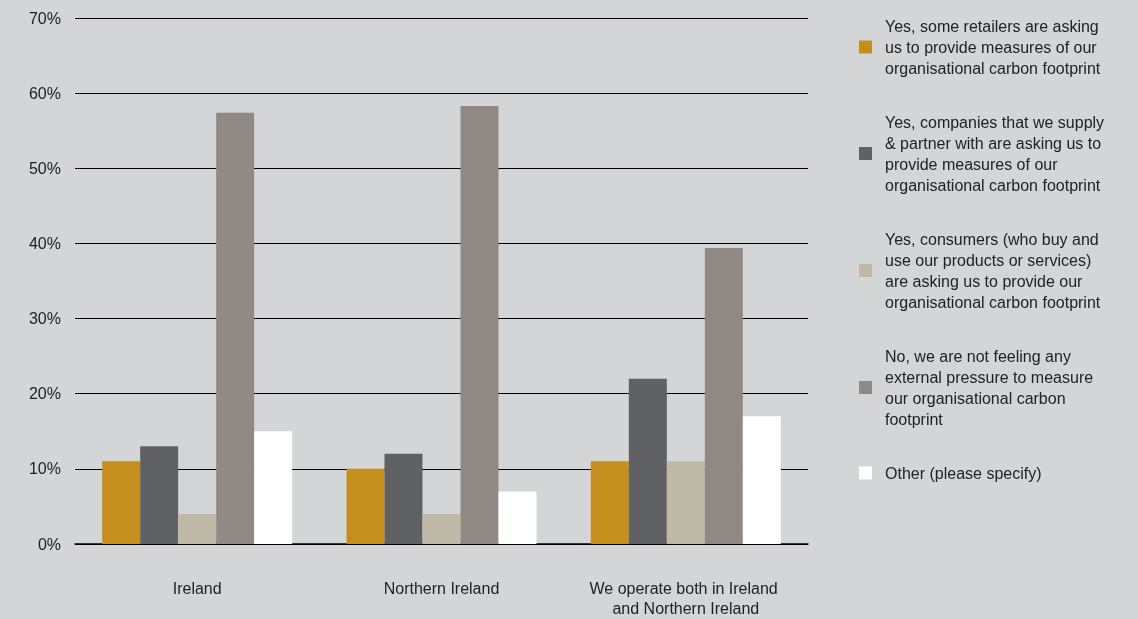 The height and width of the screenshot is (619, 1138). What do you see at coordinates (44, 319) in the screenshot?
I see `y-tick-label: 30%` at bounding box center [44, 319].